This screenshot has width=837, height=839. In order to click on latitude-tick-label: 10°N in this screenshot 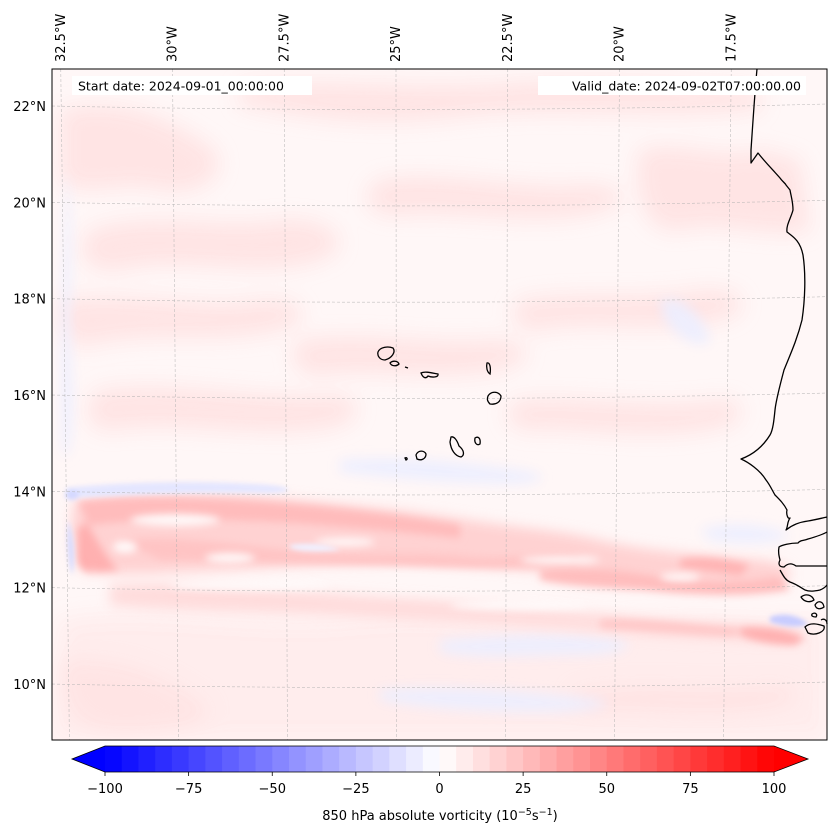, I will do `click(29, 685)`.